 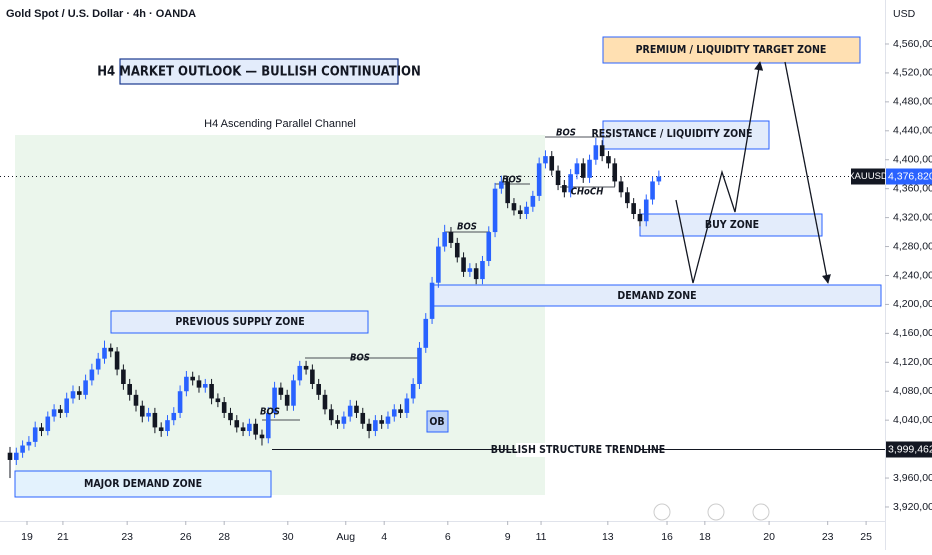 What do you see at coordinates (63, 537) in the screenshot?
I see `x-tick-label: 21` at bounding box center [63, 537].